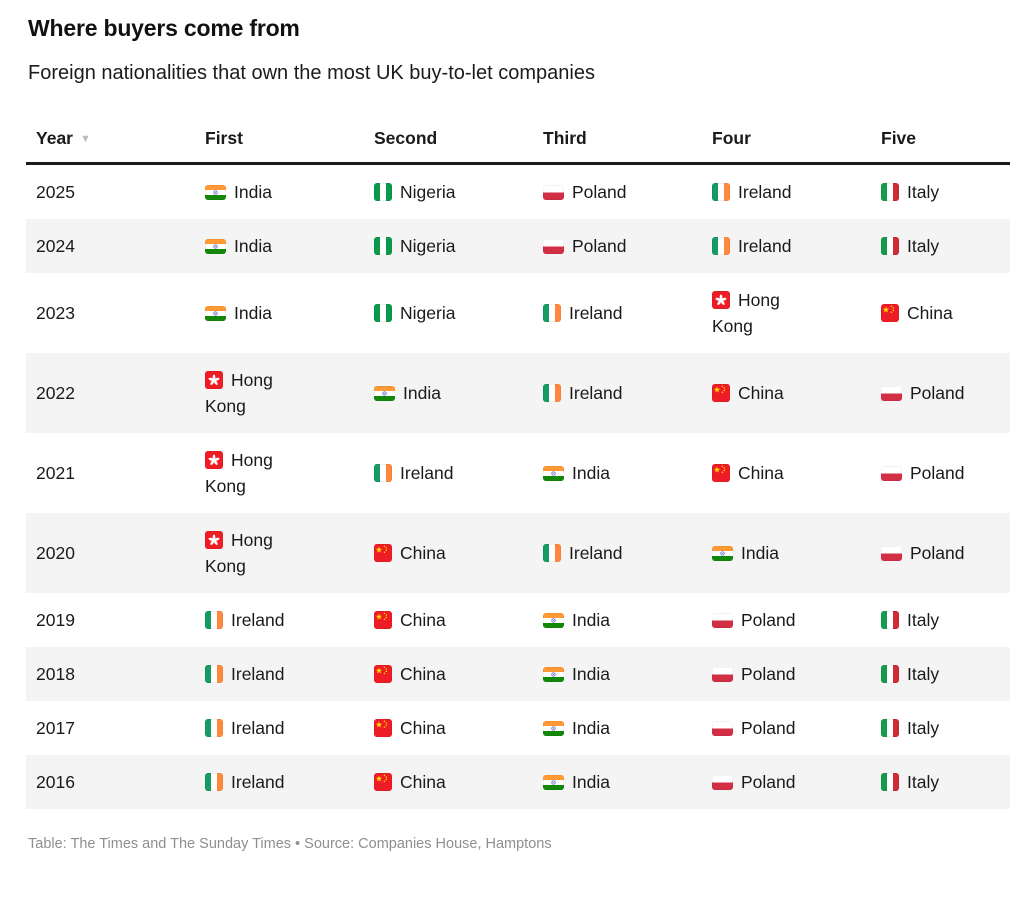 The image size is (1024, 905). I want to click on column-header-third: Third, so click(617, 146).